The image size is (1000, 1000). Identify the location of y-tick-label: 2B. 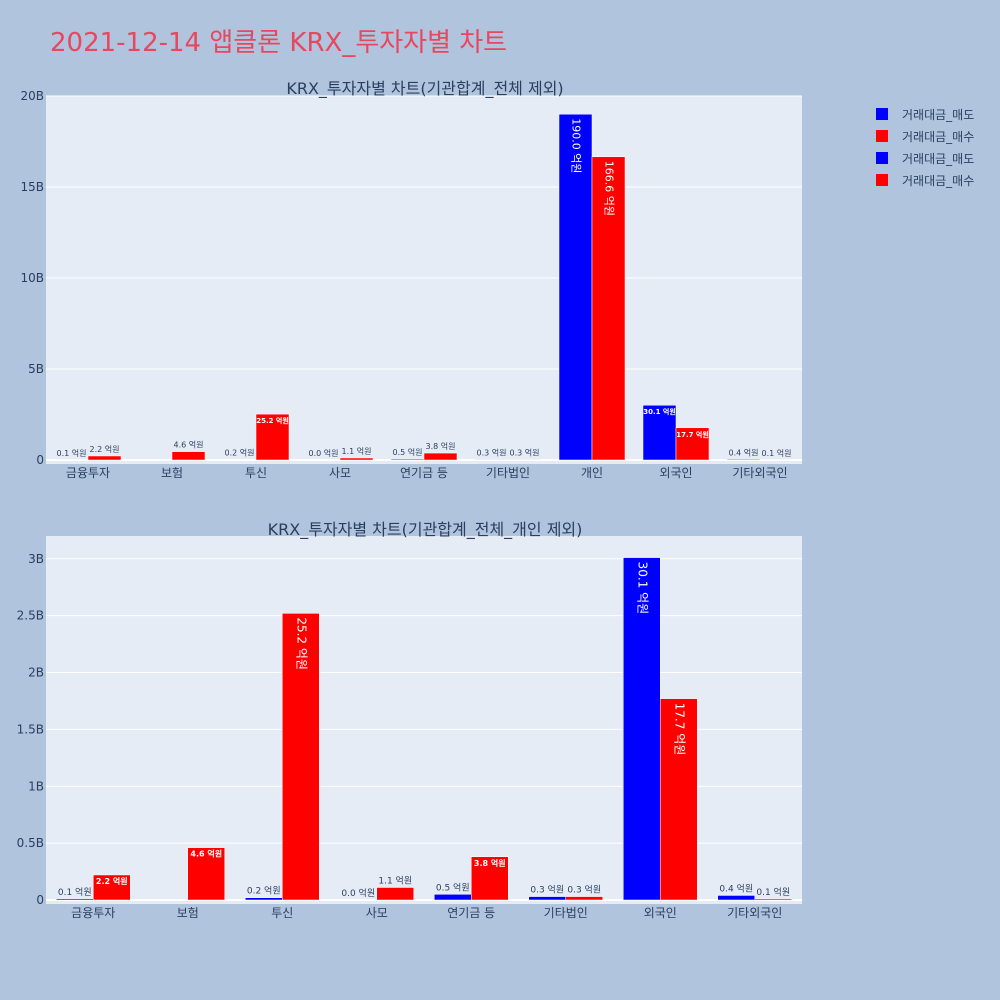
(36, 673).